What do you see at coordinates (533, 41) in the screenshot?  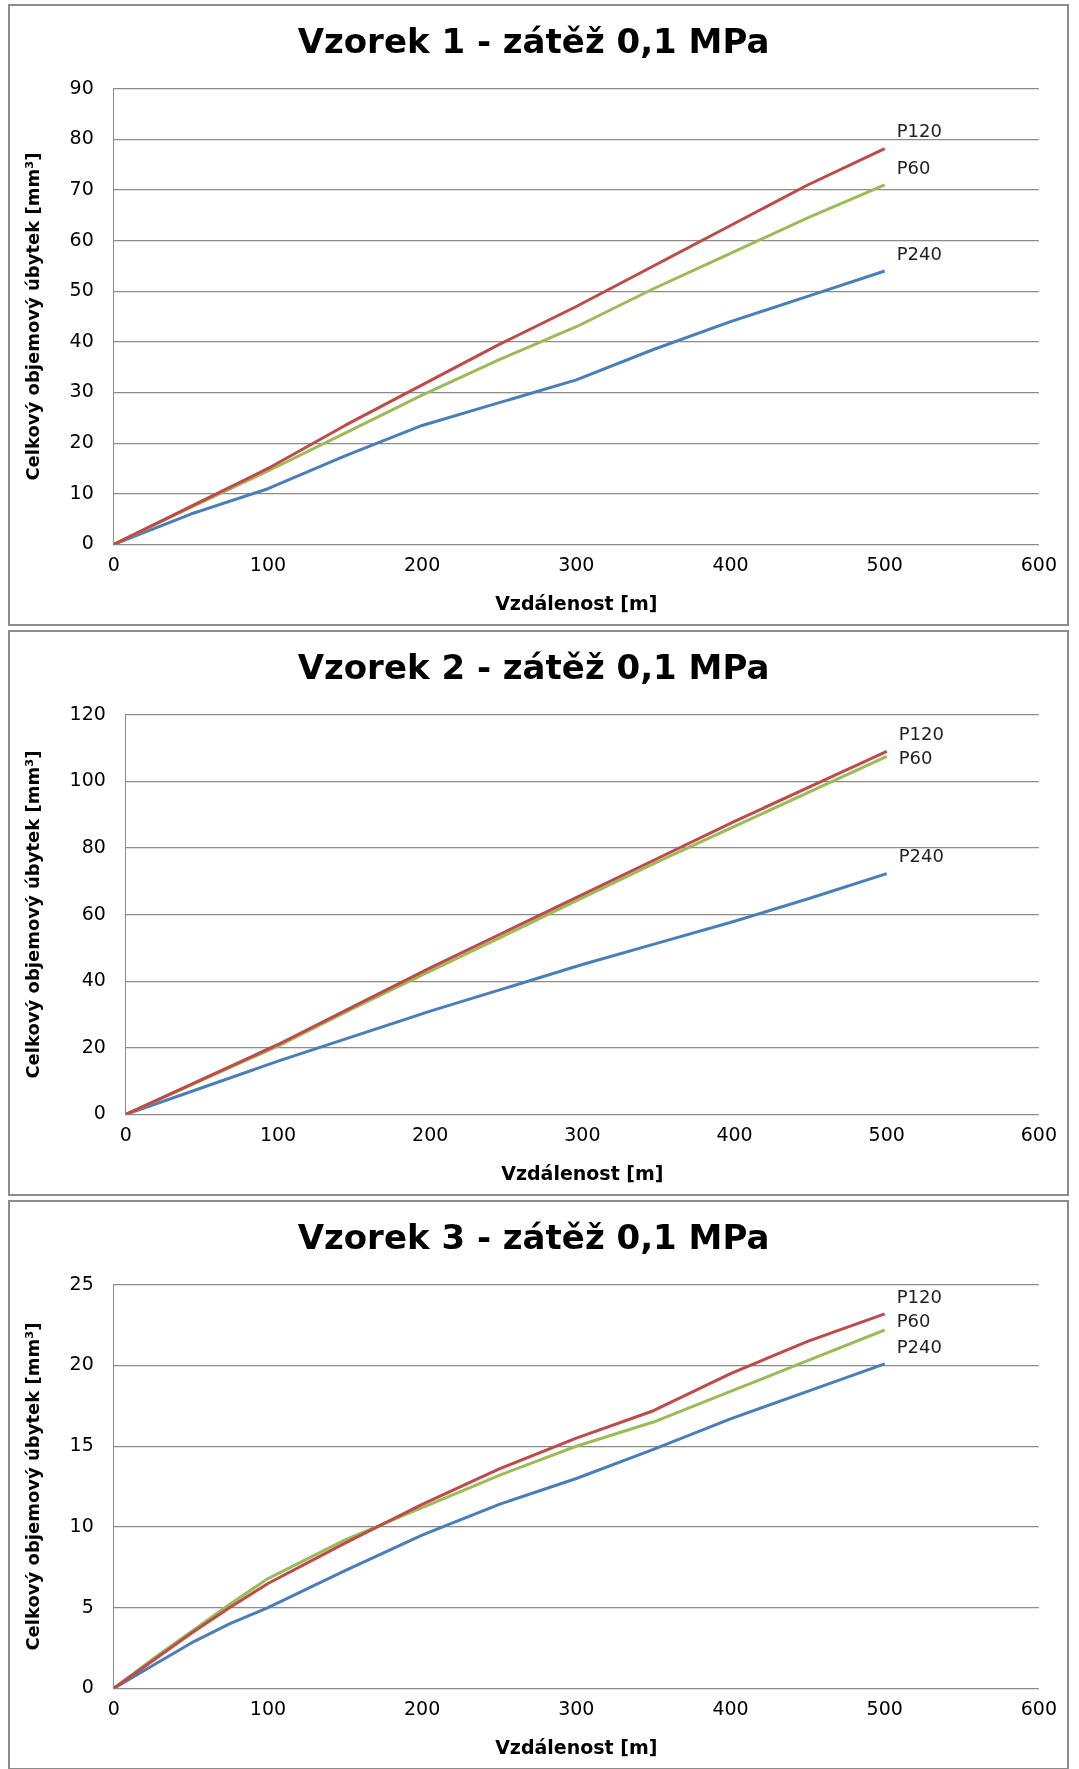 I see `chart-title: Vzorek 1 - zátěž 0,1 MPa` at bounding box center [533, 41].